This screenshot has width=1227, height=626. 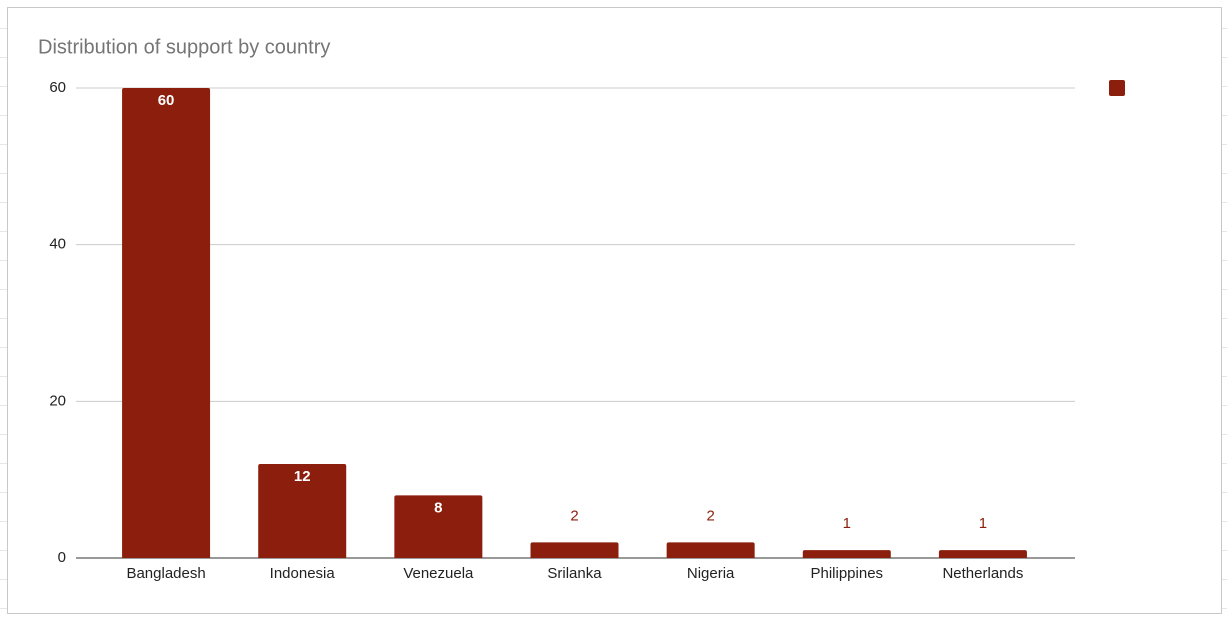 What do you see at coordinates (184, 47) in the screenshot?
I see `chart-title: Distribution of support by country` at bounding box center [184, 47].